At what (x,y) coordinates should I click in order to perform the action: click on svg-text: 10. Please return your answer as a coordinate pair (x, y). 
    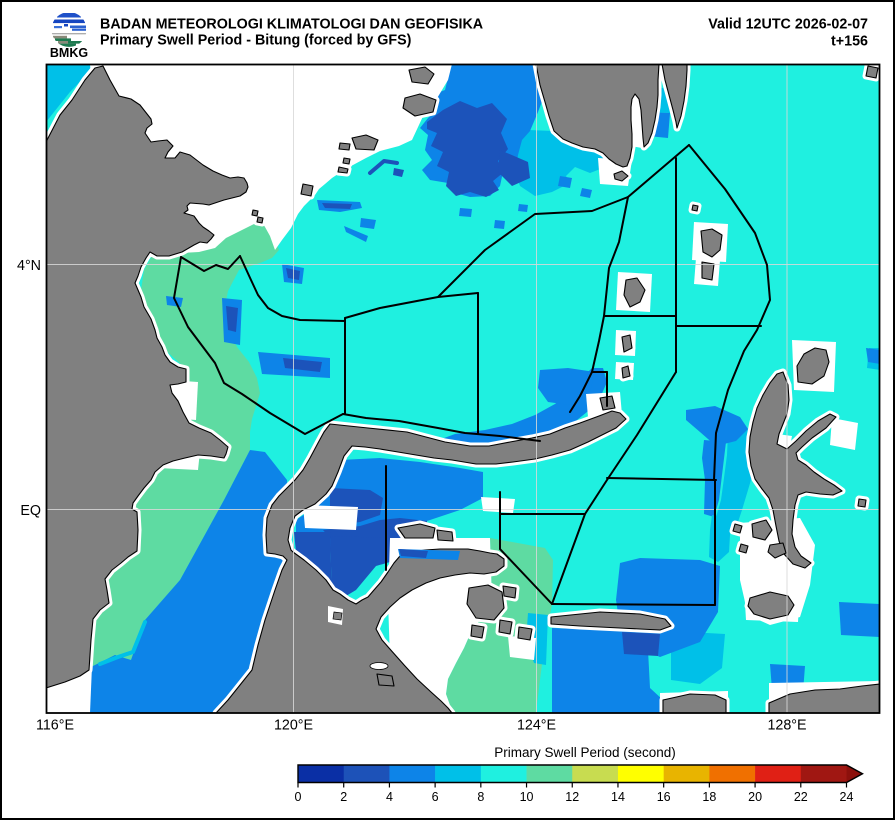
    Looking at the image, I should click on (527, 797).